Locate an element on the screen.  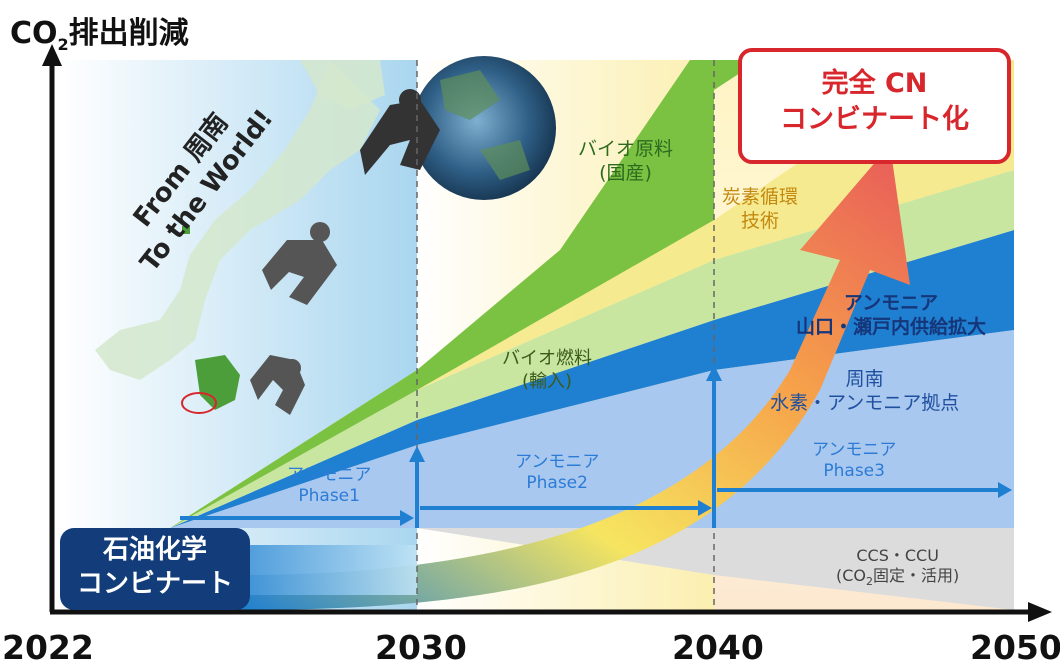
y-axis-title: CO2排出削減 is located at coordinates (99, 31).